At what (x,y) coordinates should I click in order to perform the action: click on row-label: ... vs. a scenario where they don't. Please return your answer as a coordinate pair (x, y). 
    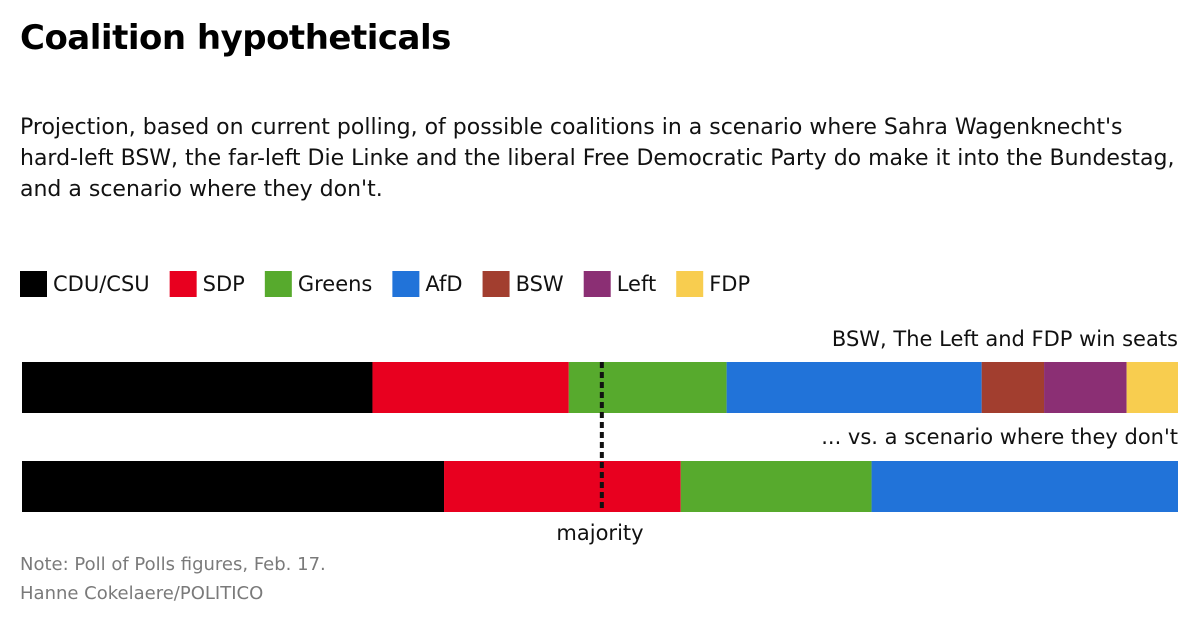
    Looking at the image, I should click on (999, 437).